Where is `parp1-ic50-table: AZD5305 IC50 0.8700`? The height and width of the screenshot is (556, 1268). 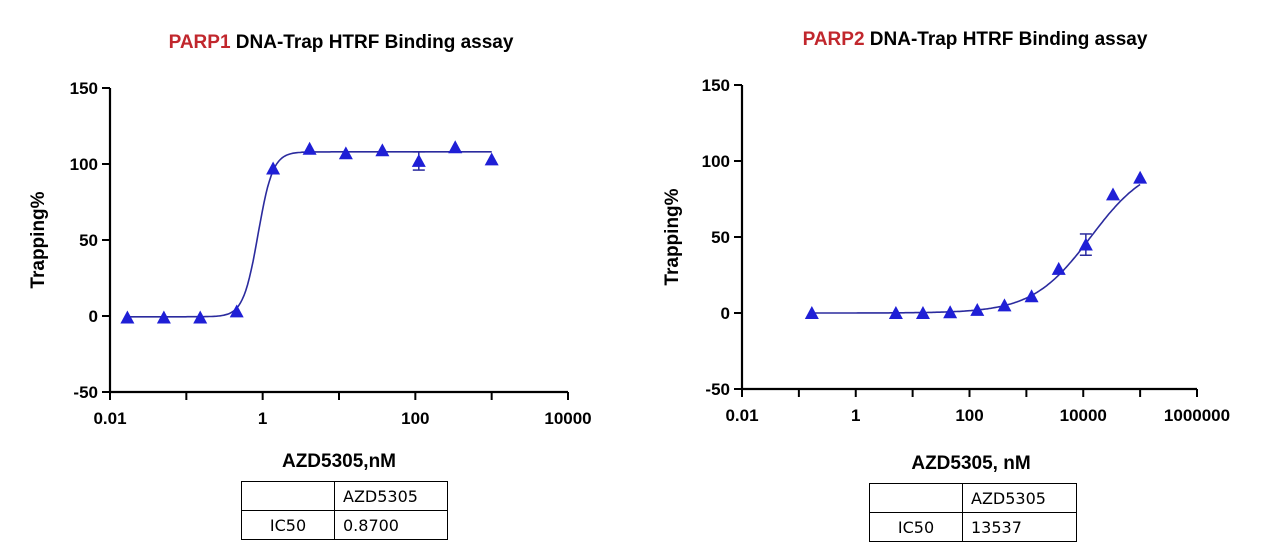
parp1-ic50-table: AZD5305 IC50 0.8700 is located at coordinates (344, 510).